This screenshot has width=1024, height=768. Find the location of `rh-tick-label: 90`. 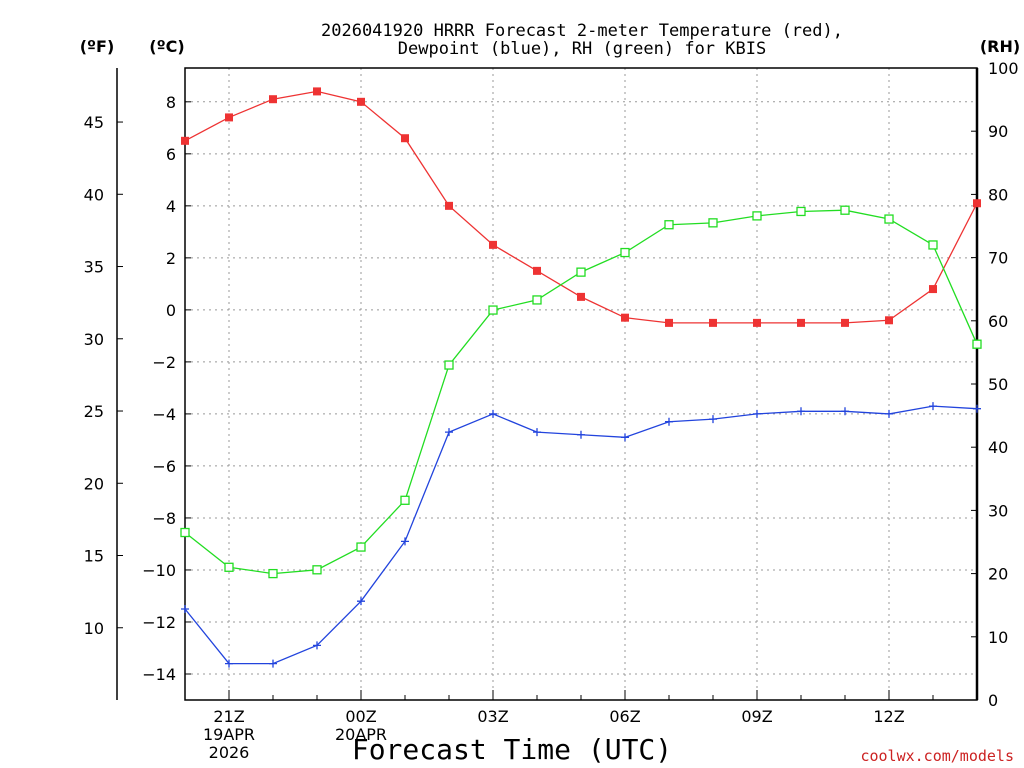

rh-tick-label: 90 is located at coordinates (998, 131).